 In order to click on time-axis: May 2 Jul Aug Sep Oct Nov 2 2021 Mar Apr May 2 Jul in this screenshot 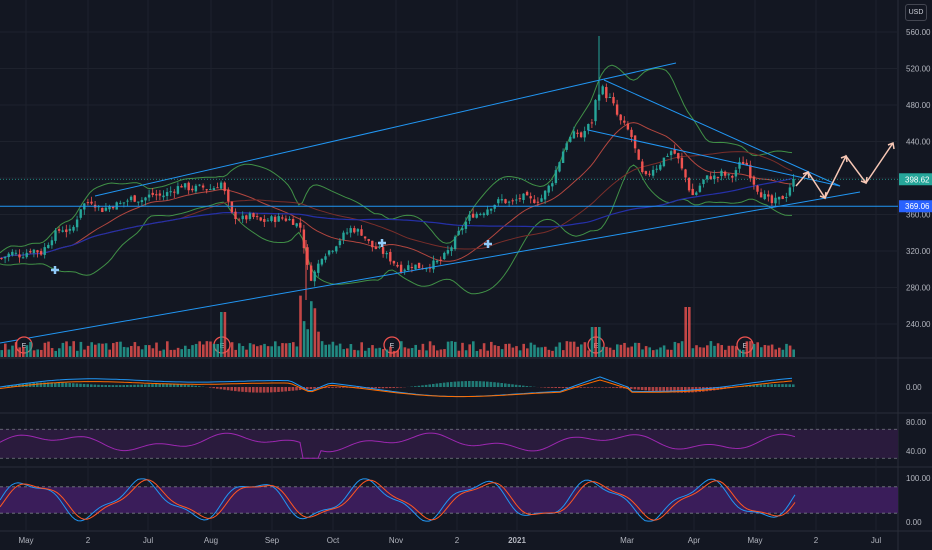, I will do `click(449, 540)`.